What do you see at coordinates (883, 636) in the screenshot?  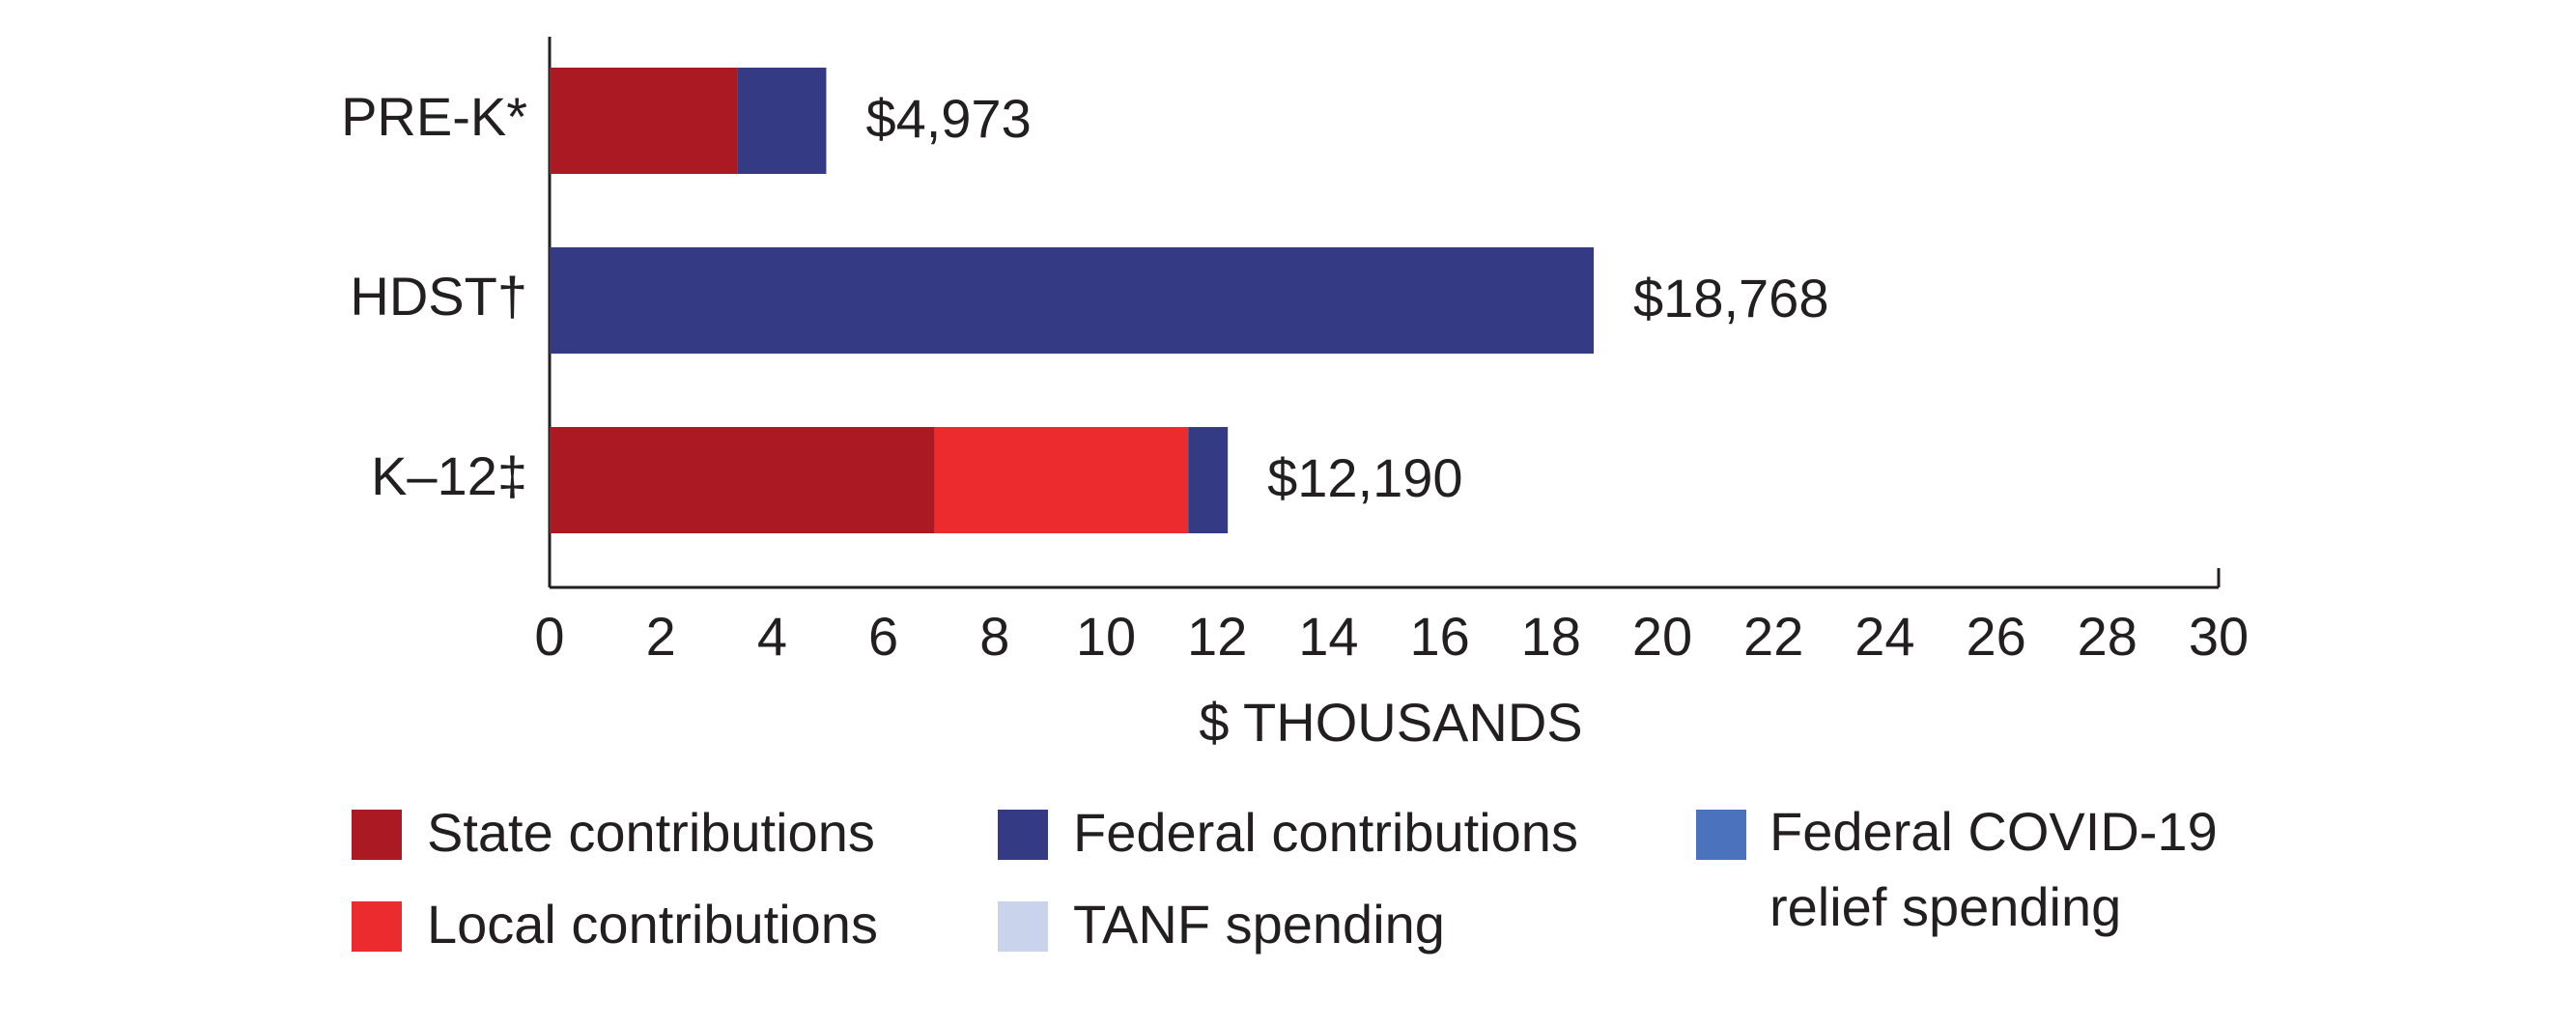 I see `x-tick-label: 6` at bounding box center [883, 636].